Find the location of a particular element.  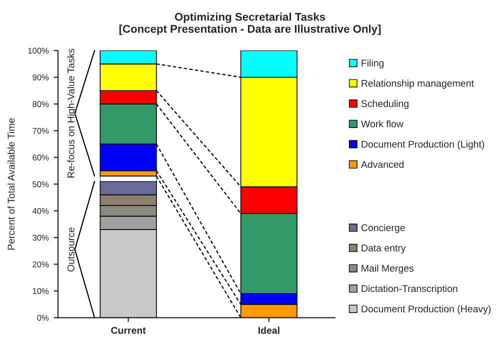

y-tick-label: 80% is located at coordinates (40, 104).